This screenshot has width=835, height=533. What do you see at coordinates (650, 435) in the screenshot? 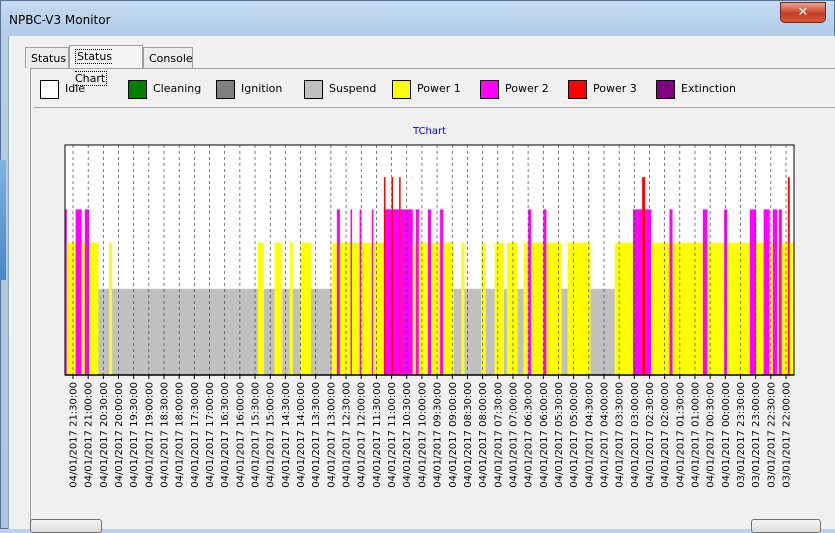
I see `x-tick-label: 04/01/2017 02:30:00` at bounding box center [650, 435].